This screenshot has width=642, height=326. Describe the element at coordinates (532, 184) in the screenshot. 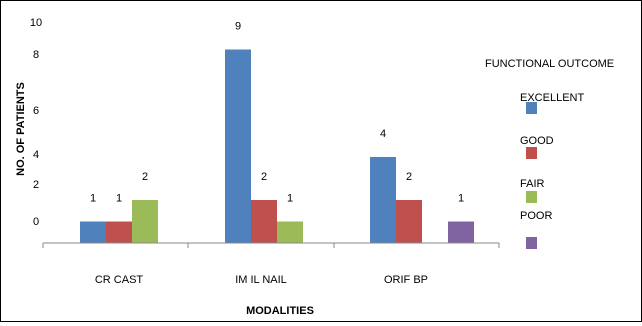

I see `legend-label-fair: FAIR` at that location.